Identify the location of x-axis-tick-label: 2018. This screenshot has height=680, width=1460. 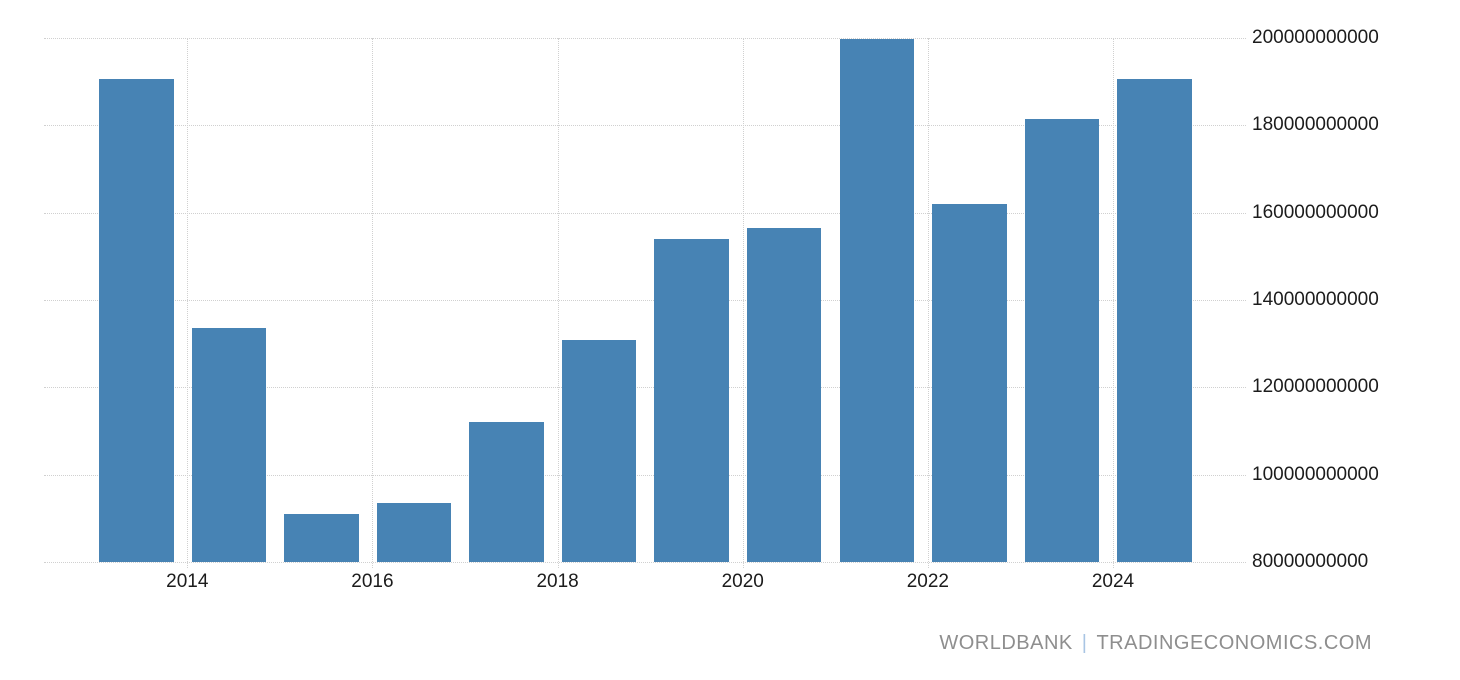
(557, 581).